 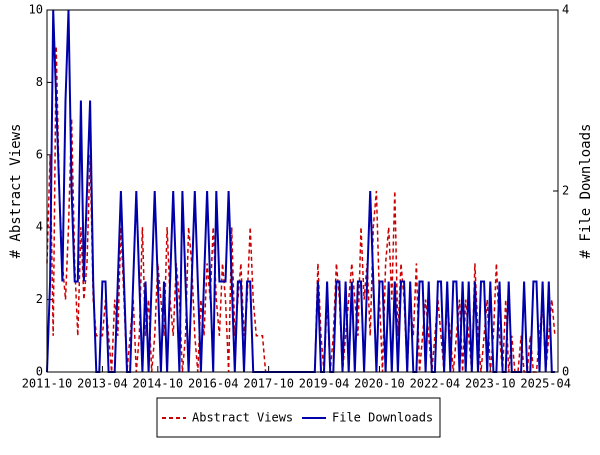 What do you see at coordinates (16, 191) in the screenshot?
I see `y-axis-label: # Abstract Views` at bounding box center [16, 191].